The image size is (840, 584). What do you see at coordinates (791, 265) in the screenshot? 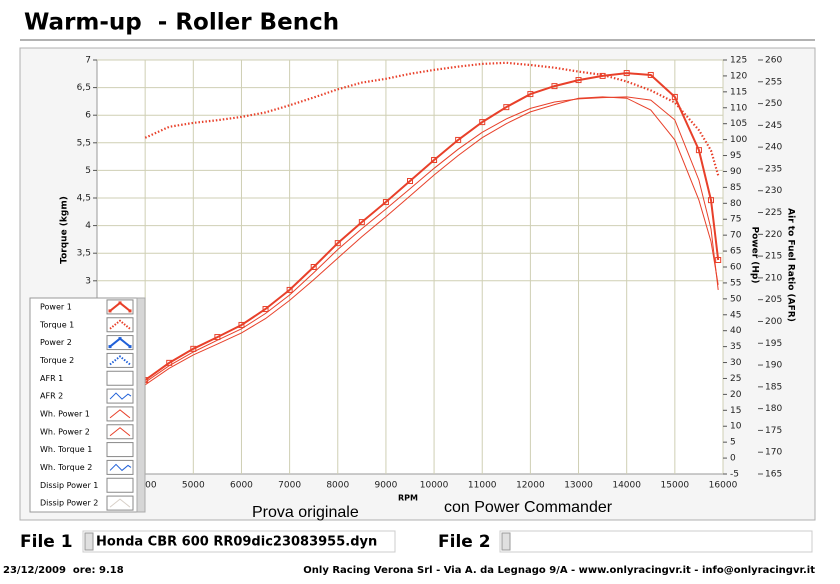
I see `y3-axis-label: Air to Fuel Ratio (AFR)` at bounding box center [791, 265].